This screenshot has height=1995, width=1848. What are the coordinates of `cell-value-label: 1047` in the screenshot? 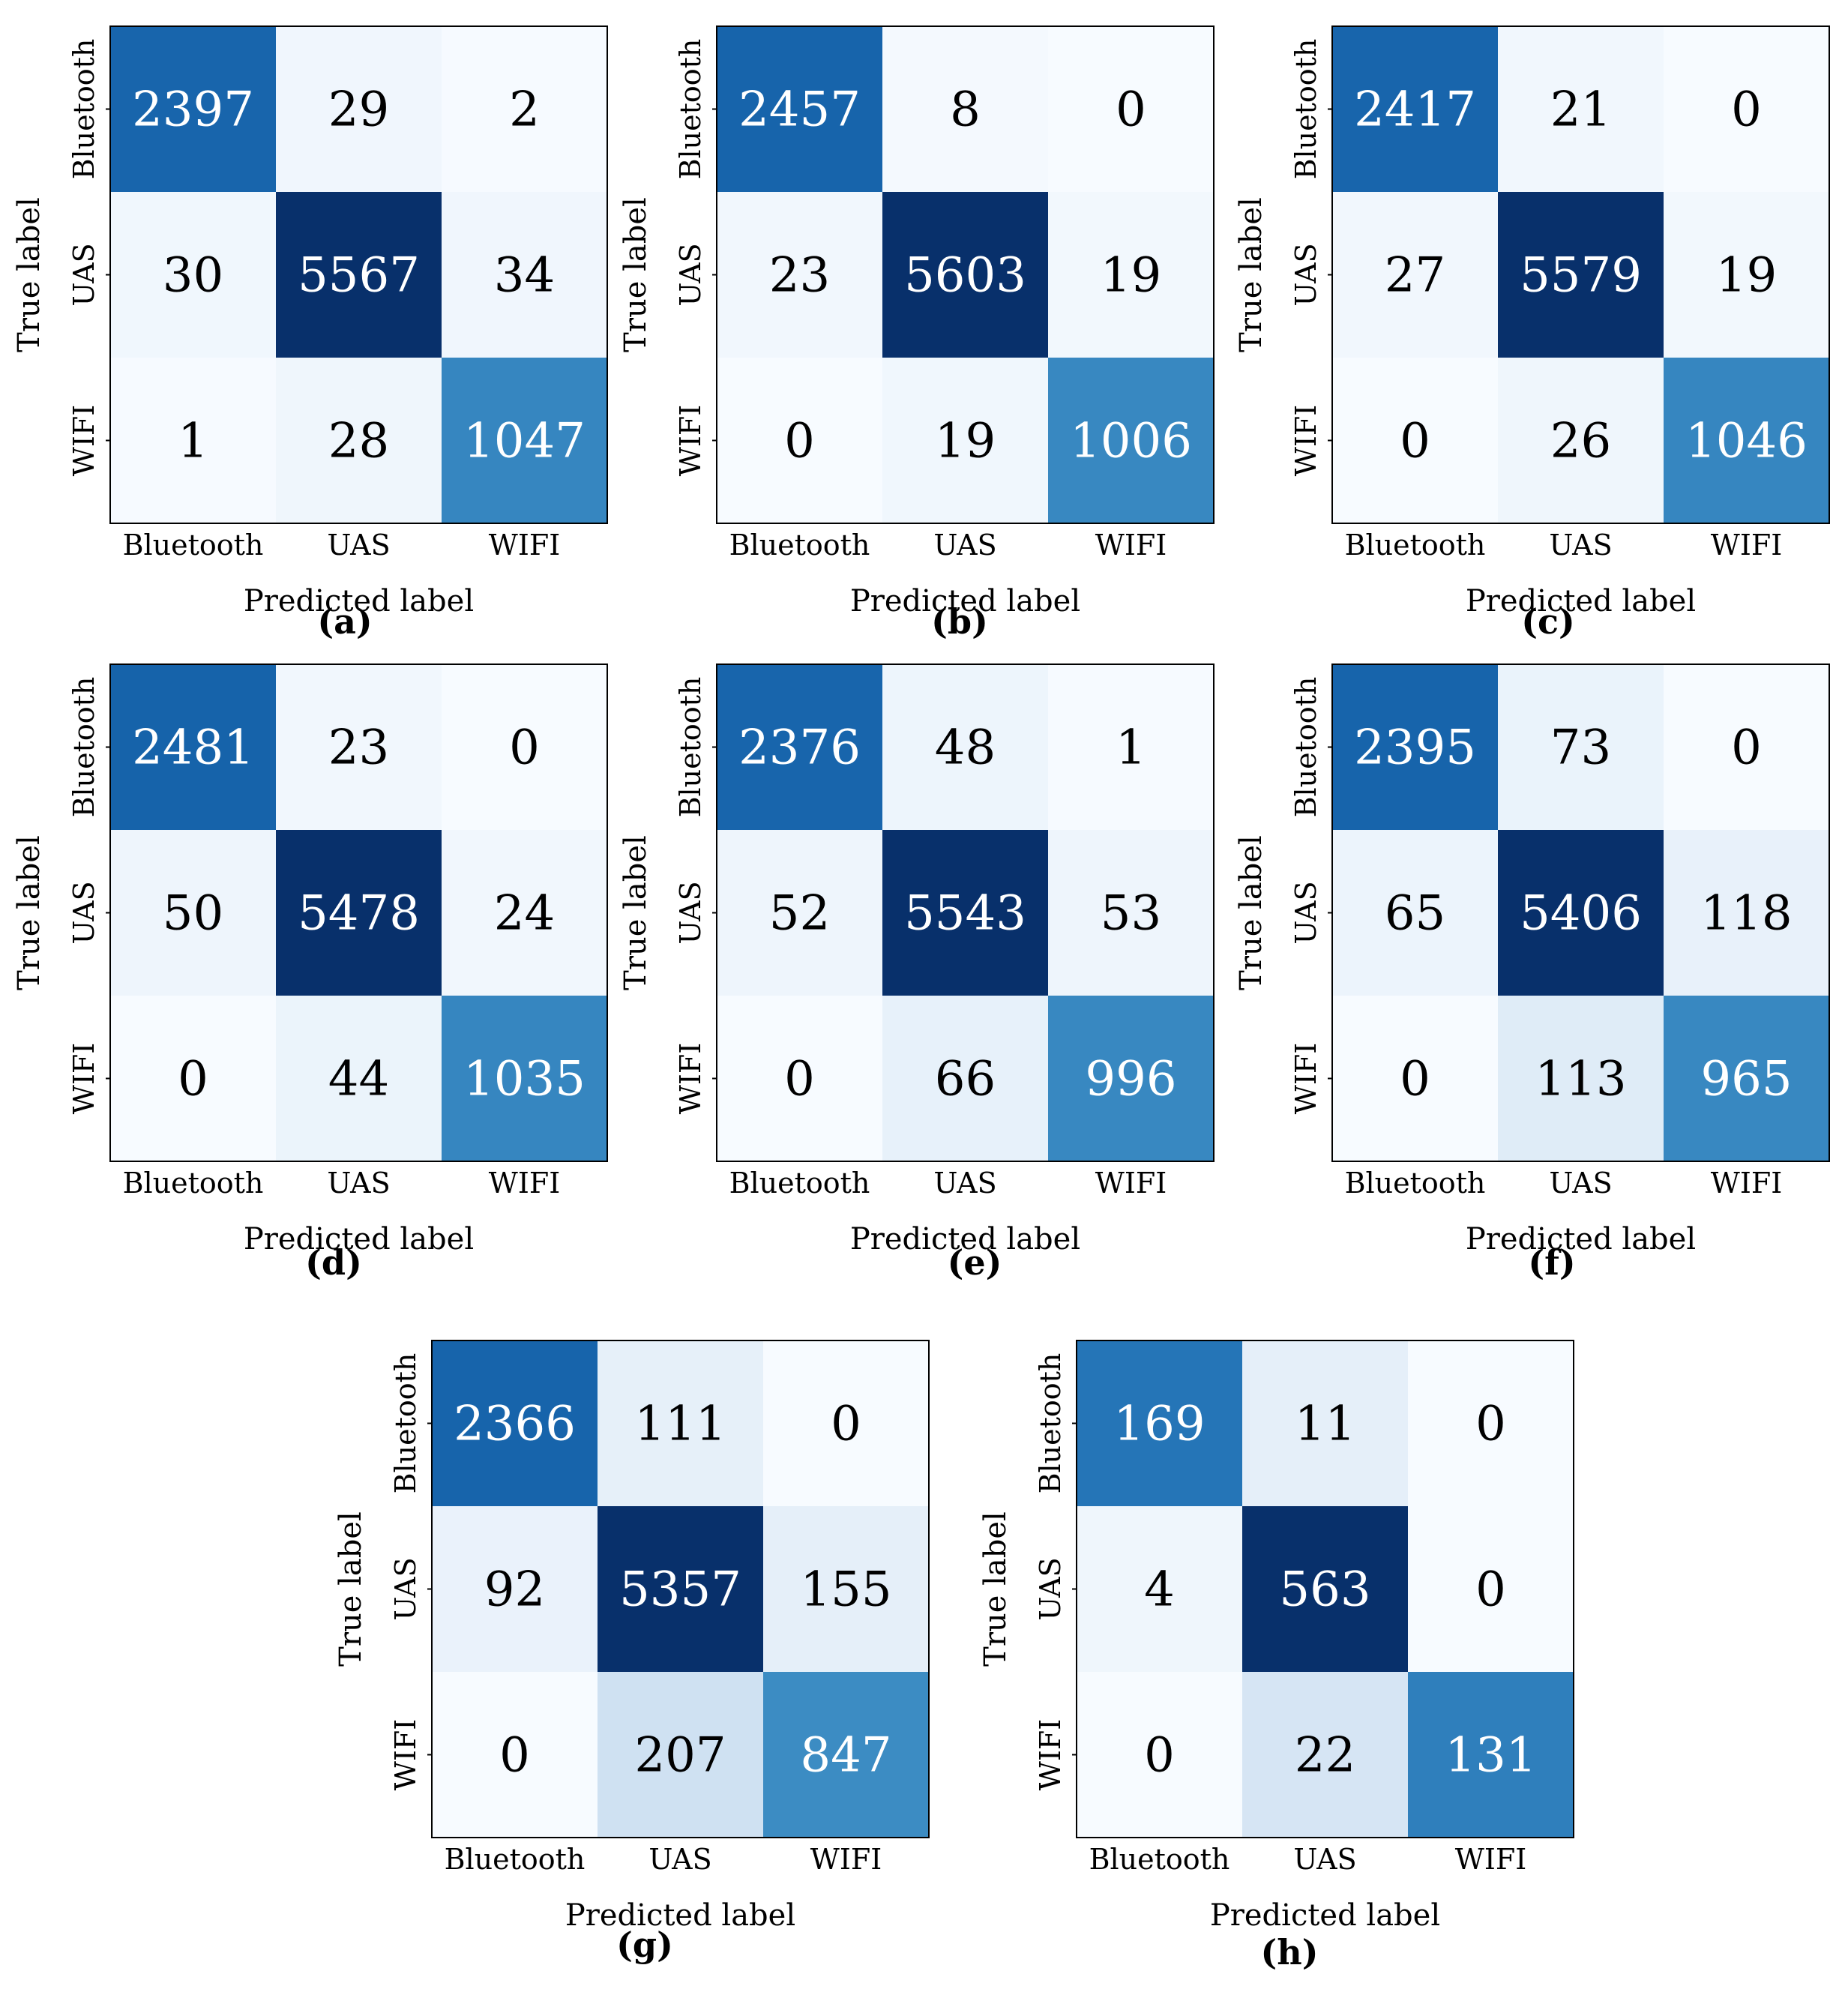 It's located at (524, 441).